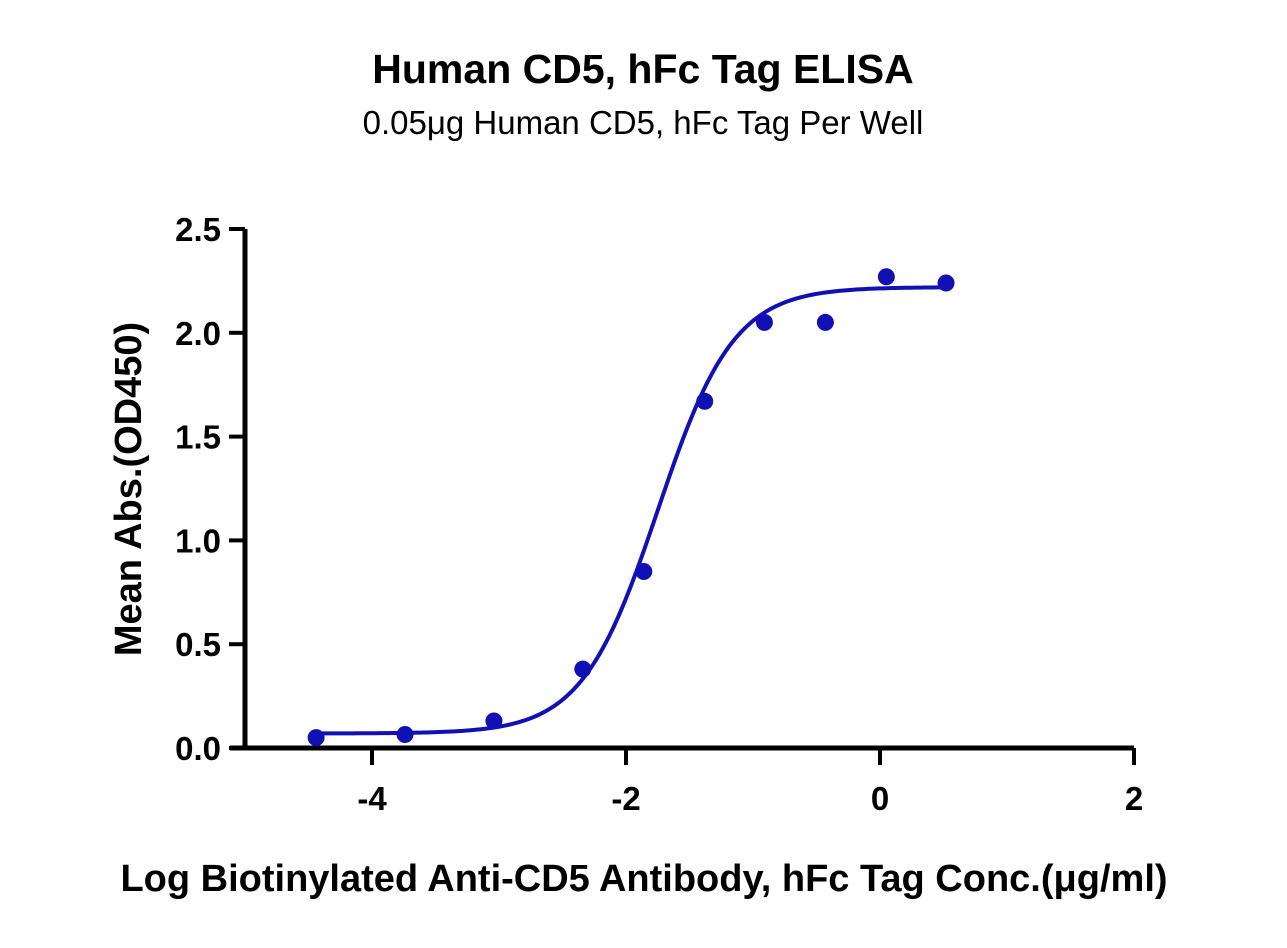 The image size is (1287, 948). I want to click on x-axis-ticks: -4 -2 0 2, so click(750, 782).